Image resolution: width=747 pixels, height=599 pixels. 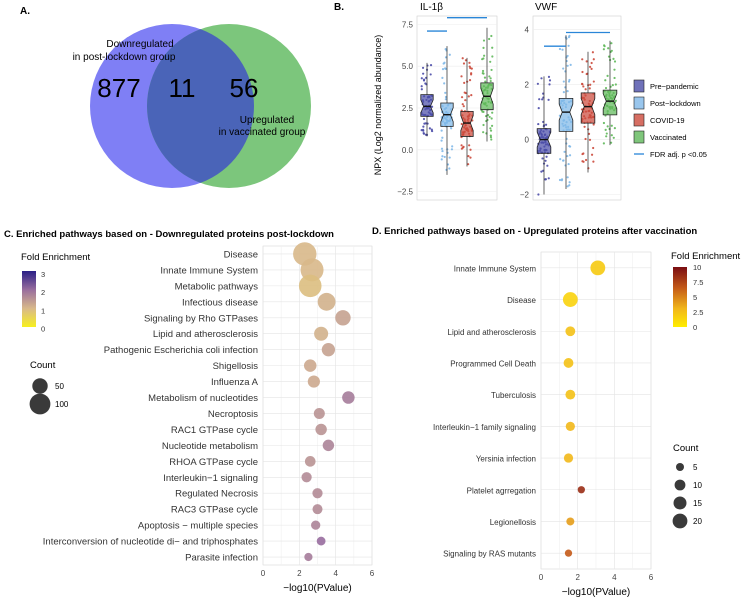 What do you see at coordinates (639, 137) in the screenshot?
I see `legend-swatch` at bounding box center [639, 137].